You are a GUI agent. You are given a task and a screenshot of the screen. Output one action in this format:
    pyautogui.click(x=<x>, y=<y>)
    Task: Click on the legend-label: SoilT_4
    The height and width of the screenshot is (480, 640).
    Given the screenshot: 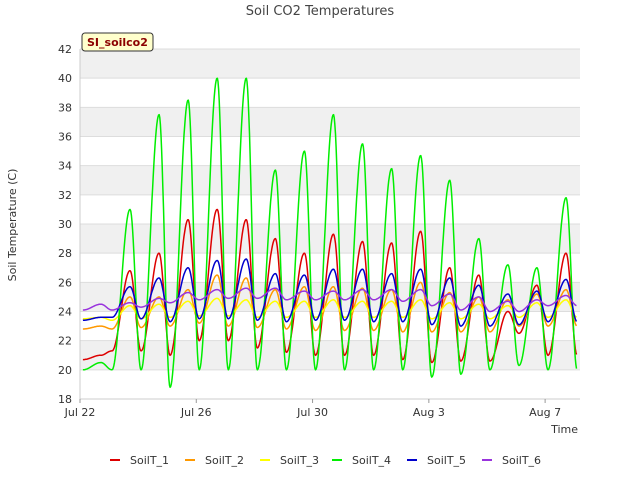 What is the action you would take?
    pyautogui.click(x=371, y=460)
    